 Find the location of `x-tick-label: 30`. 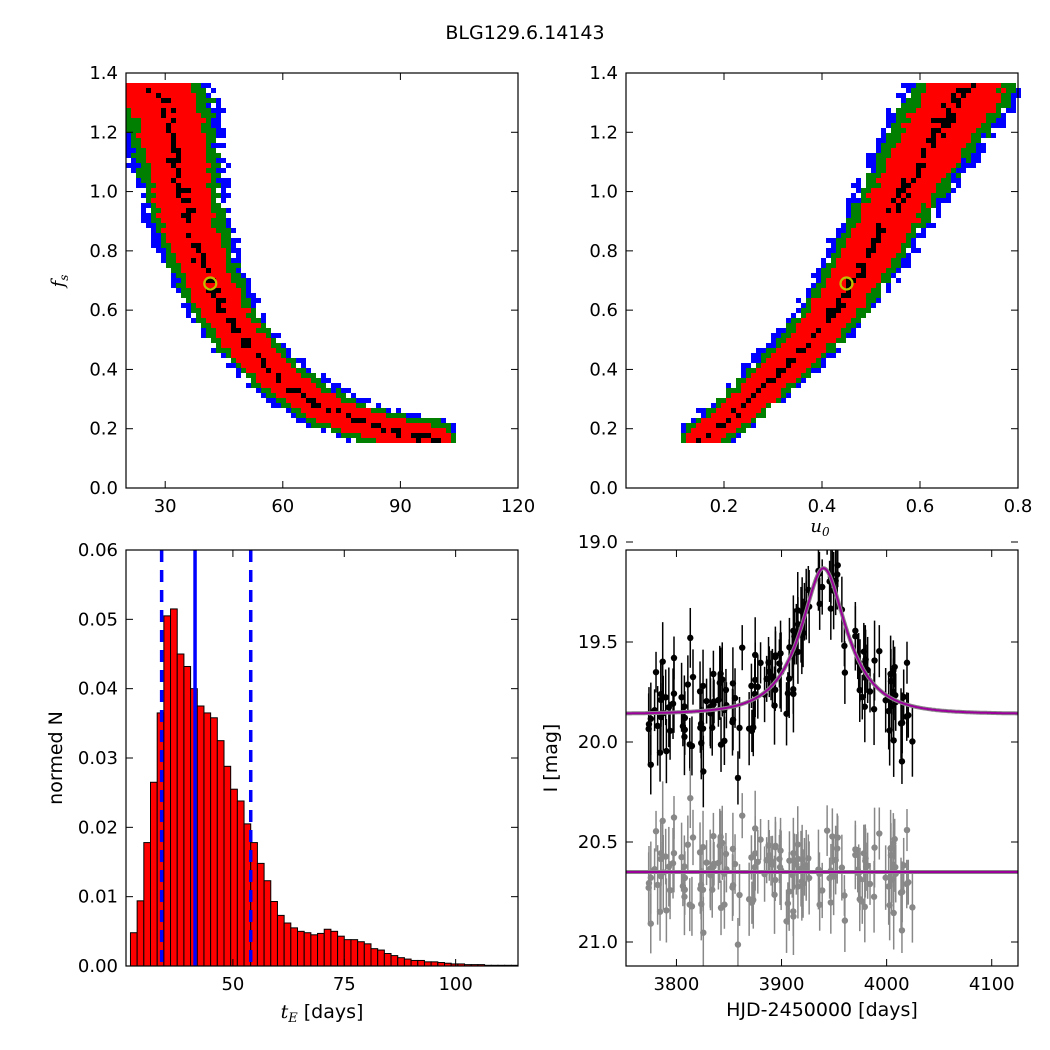

x-tick-label: 30 is located at coordinates (165, 506).